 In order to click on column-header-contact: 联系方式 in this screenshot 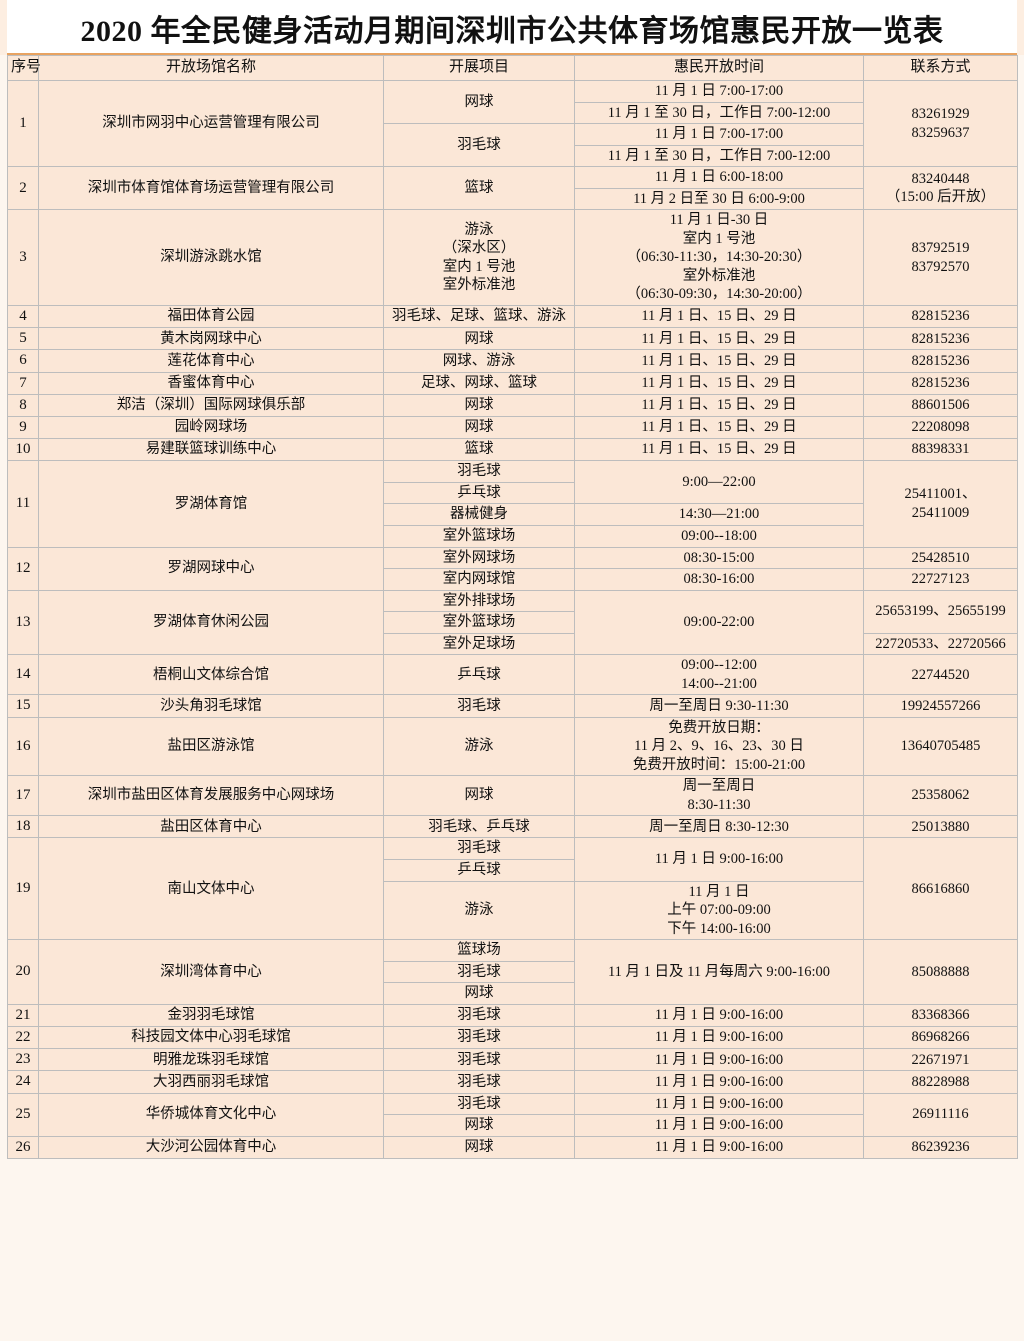, I will do `click(940, 68)`.